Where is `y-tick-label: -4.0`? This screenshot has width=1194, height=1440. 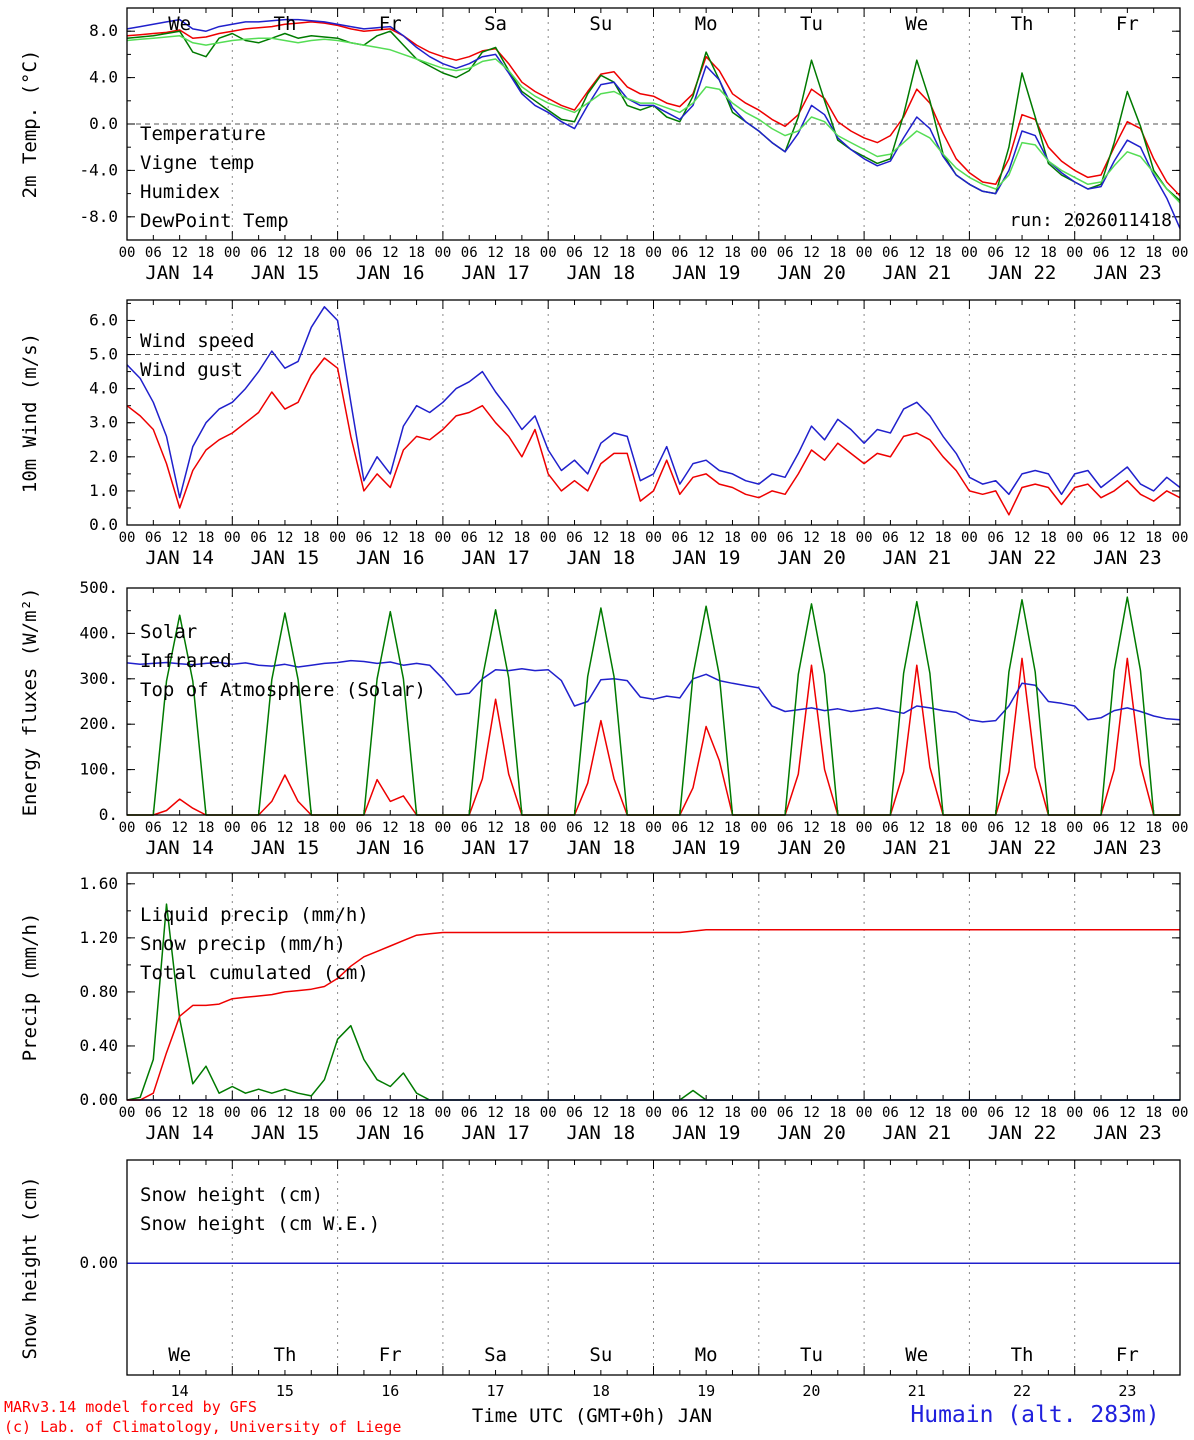 y-tick-label: -4.0 is located at coordinates (98, 169).